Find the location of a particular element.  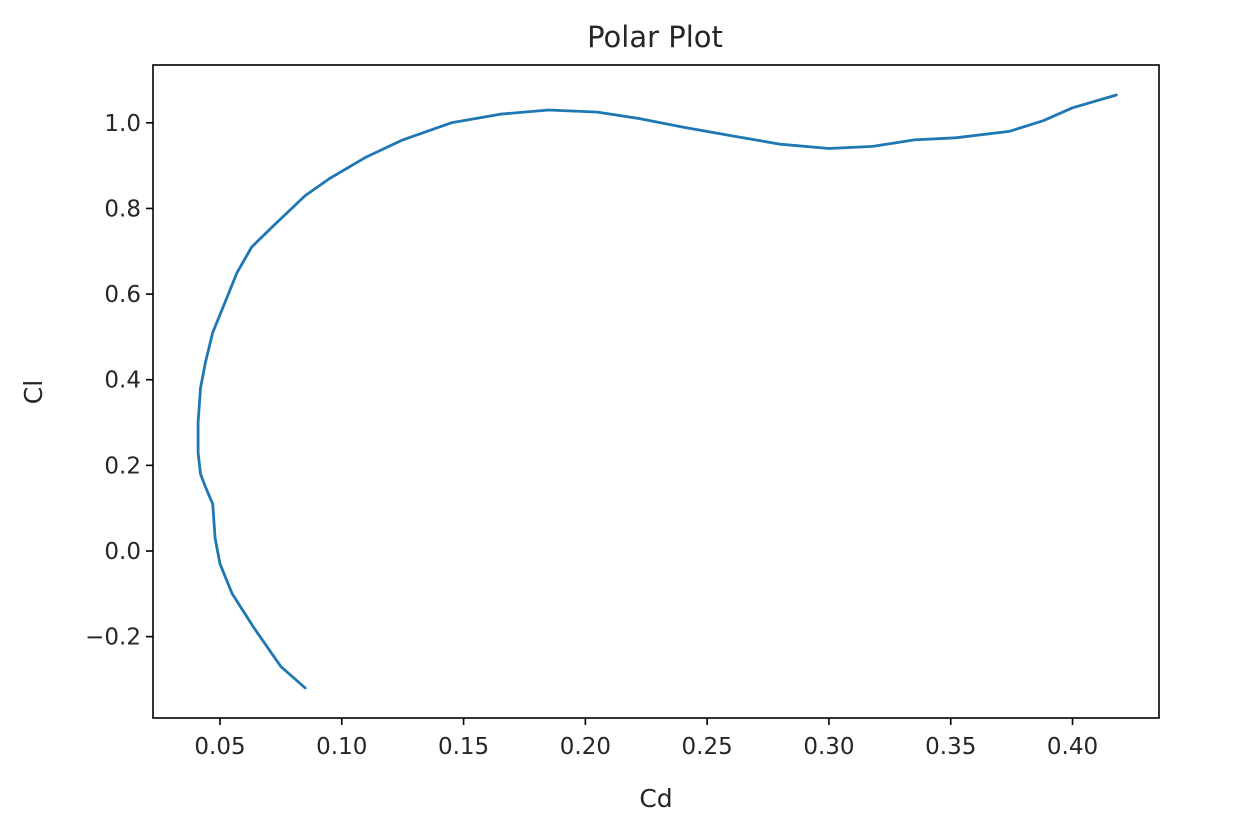

y-axis: −0.2 0.0 0.2 0.4 0.6 0.8 1.0 is located at coordinates (119, 381).